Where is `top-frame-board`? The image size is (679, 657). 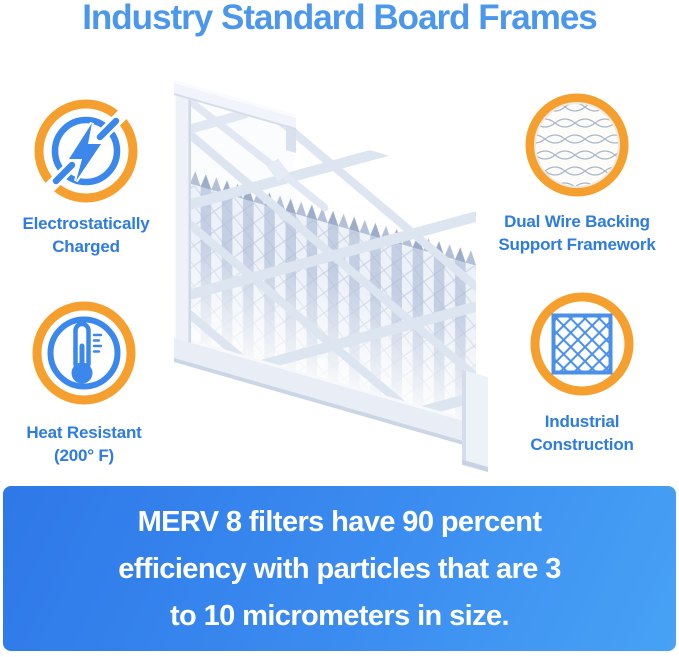
top-frame-board is located at coordinates (235, 116).